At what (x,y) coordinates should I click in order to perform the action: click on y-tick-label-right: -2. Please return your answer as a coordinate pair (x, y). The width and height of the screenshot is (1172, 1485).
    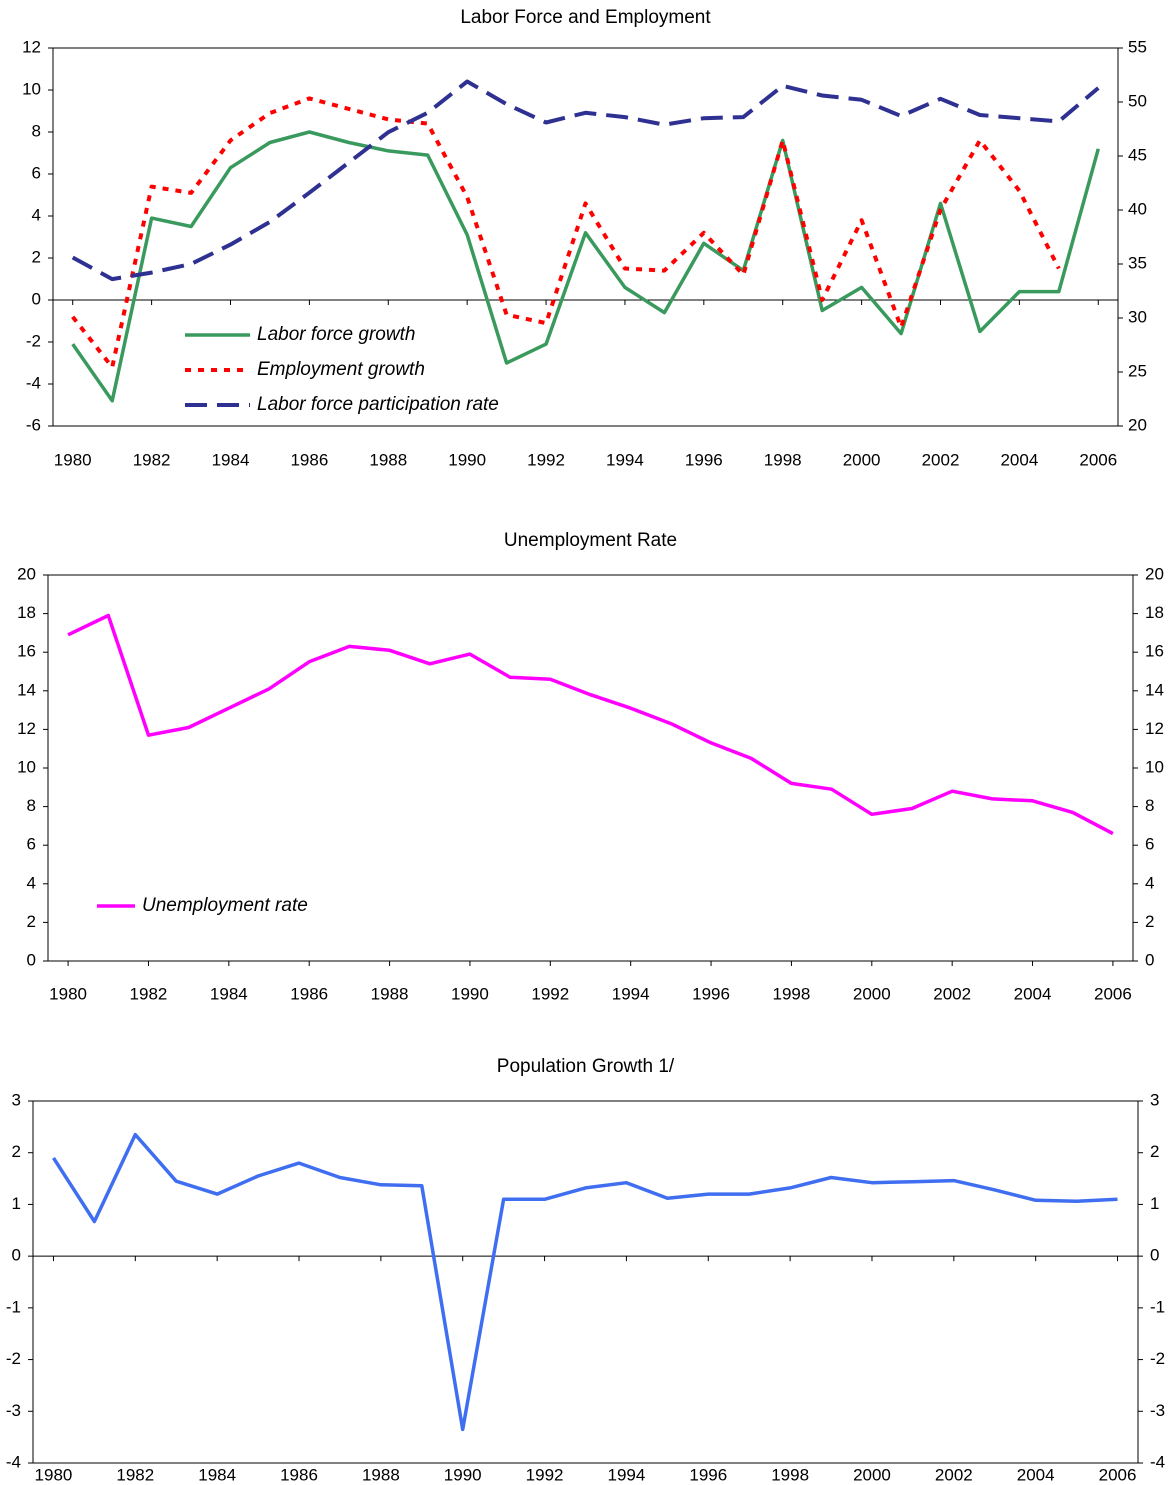
    Looking at the image, I should click on (1157, 1358).